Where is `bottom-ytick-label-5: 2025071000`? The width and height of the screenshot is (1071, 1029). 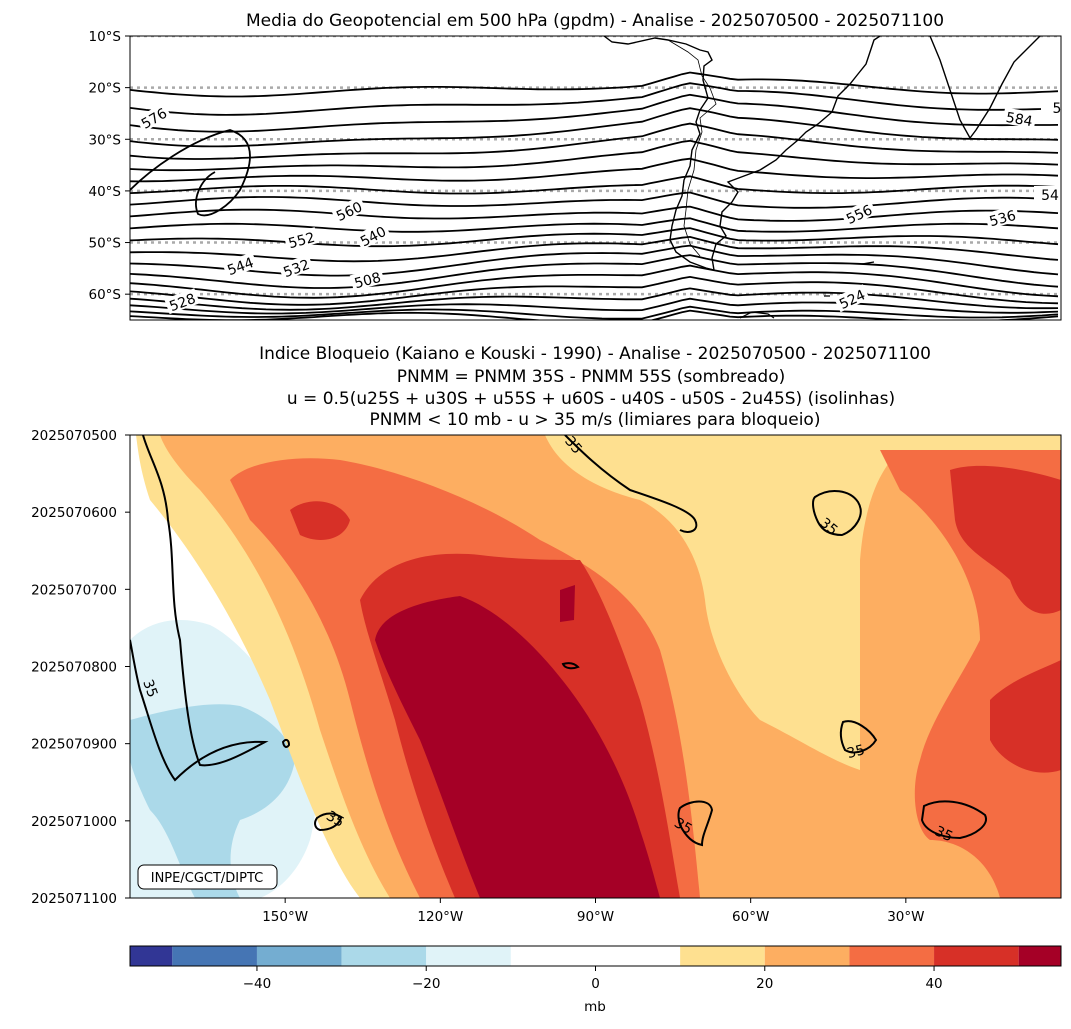
bottom-ytick-label-5: 2025071000 is located at coordinates (74, 822).